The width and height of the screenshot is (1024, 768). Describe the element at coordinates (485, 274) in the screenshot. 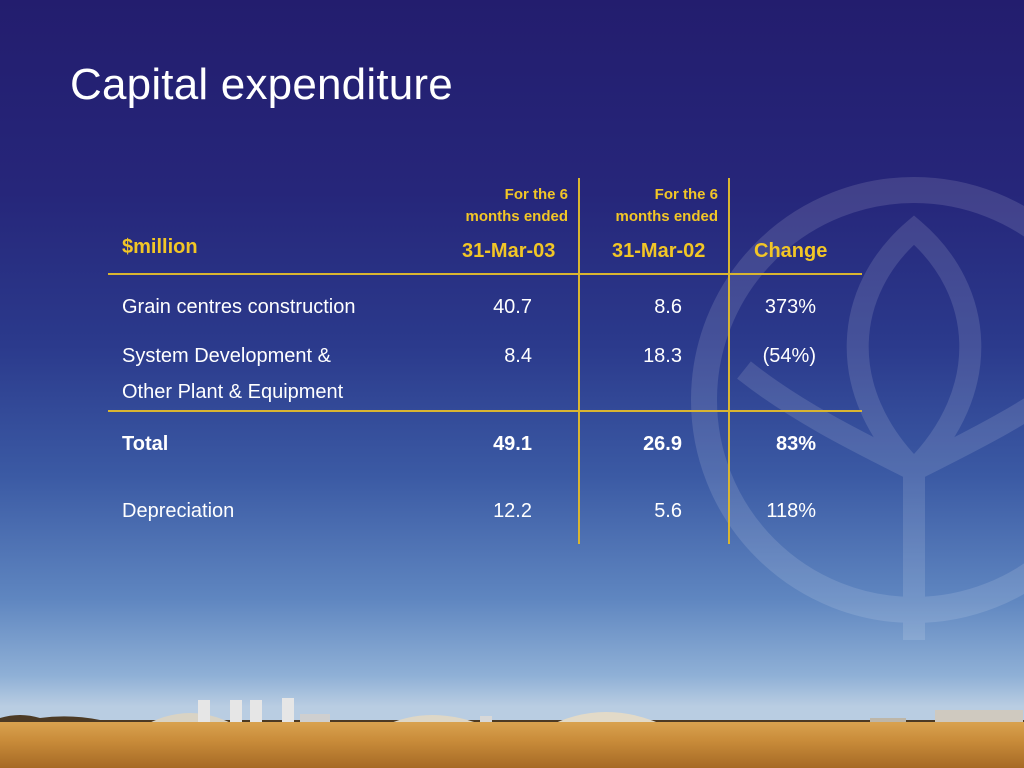

I see `header-rule` at that location.